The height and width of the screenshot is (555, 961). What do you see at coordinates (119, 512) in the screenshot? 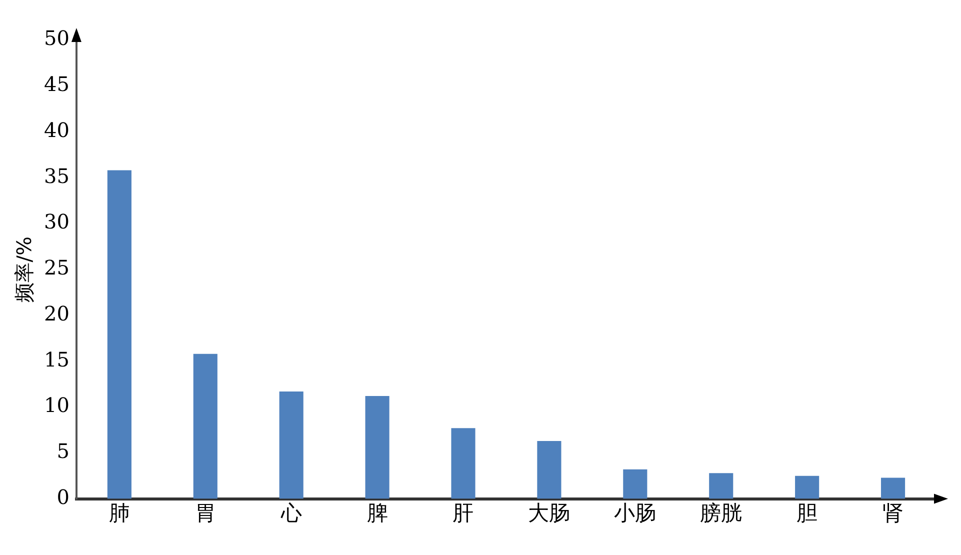
I see `x-tick-label: 肺` at bounding box center [119, 512].